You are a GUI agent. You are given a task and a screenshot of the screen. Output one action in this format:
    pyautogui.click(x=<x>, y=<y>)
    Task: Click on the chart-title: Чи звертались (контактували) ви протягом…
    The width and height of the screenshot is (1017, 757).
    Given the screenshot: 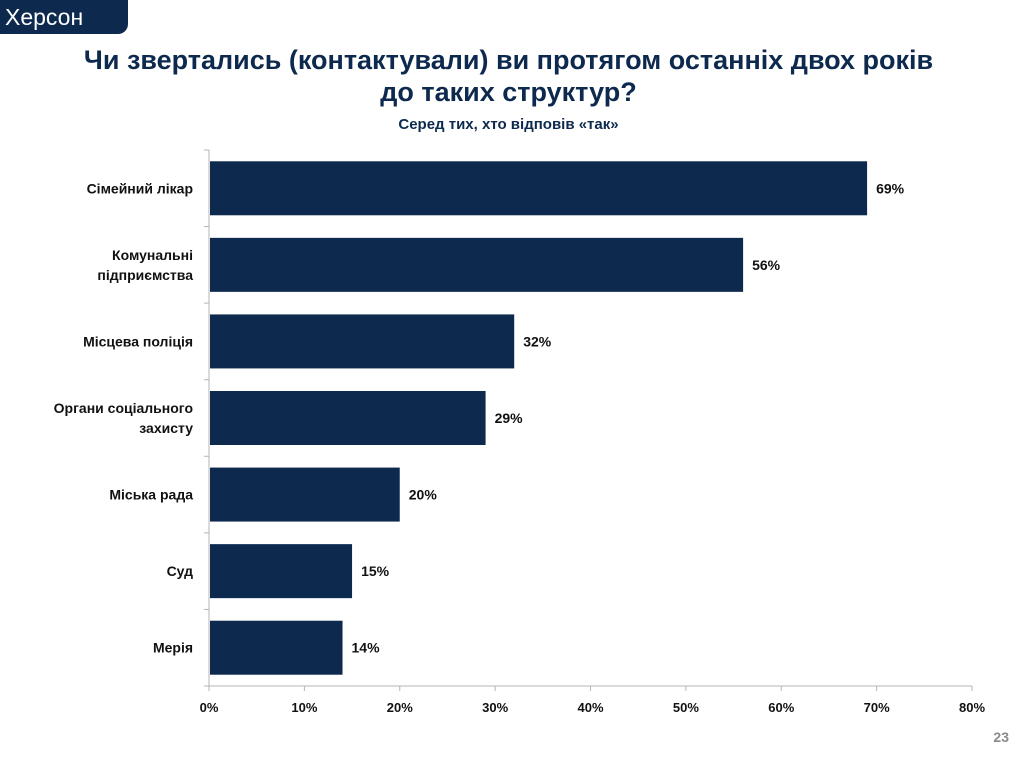 What is the action you would take?
    pyautogui.click(x=508, y=76)
    